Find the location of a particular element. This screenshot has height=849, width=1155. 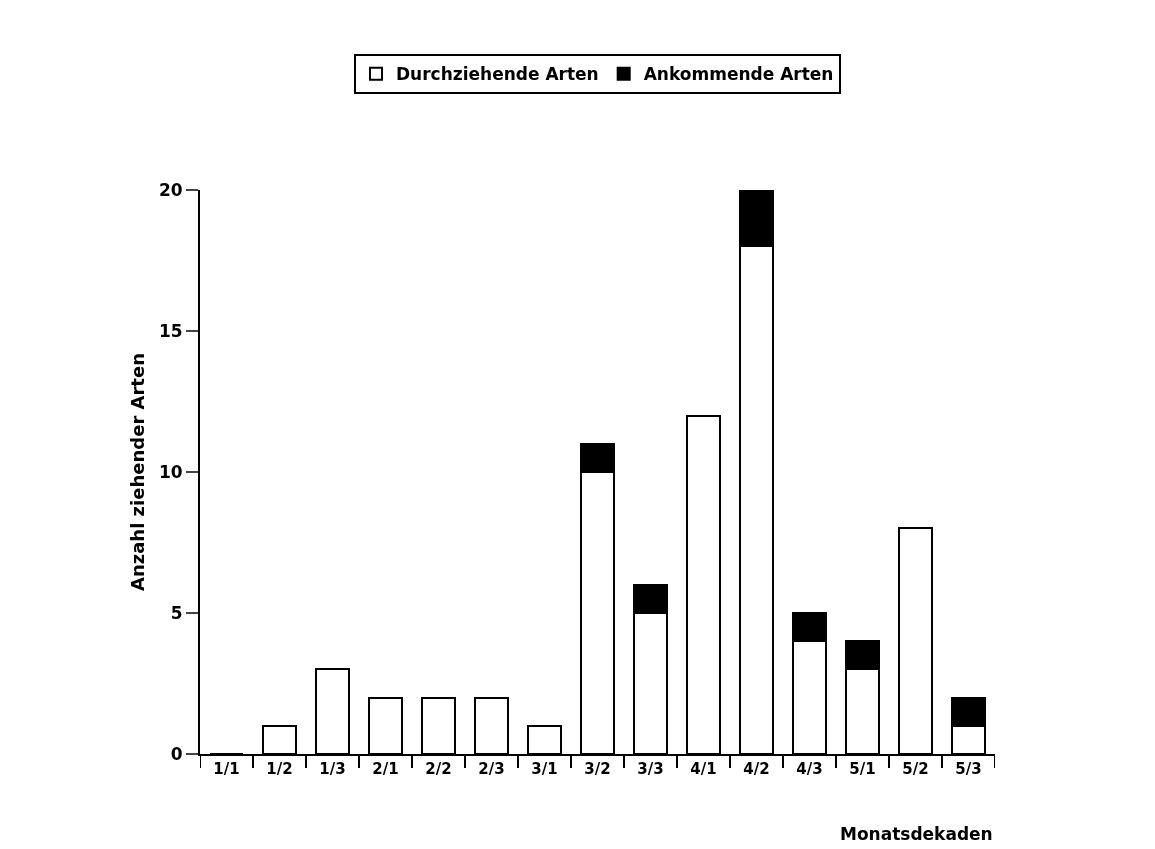

x-tick-label: 2/1 is located at coordinates (385, 769).